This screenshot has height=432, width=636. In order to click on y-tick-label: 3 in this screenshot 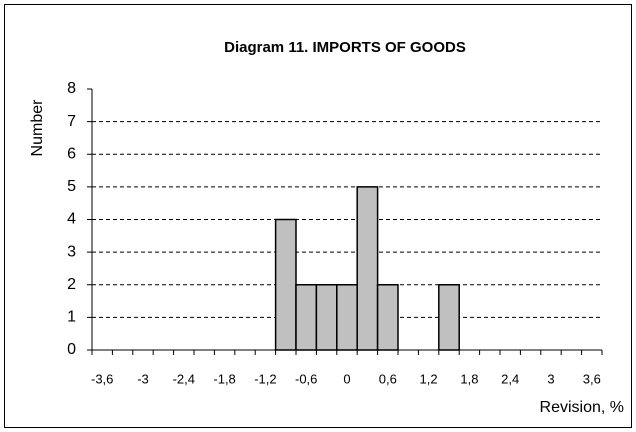, I will do `click(71, 251)`.